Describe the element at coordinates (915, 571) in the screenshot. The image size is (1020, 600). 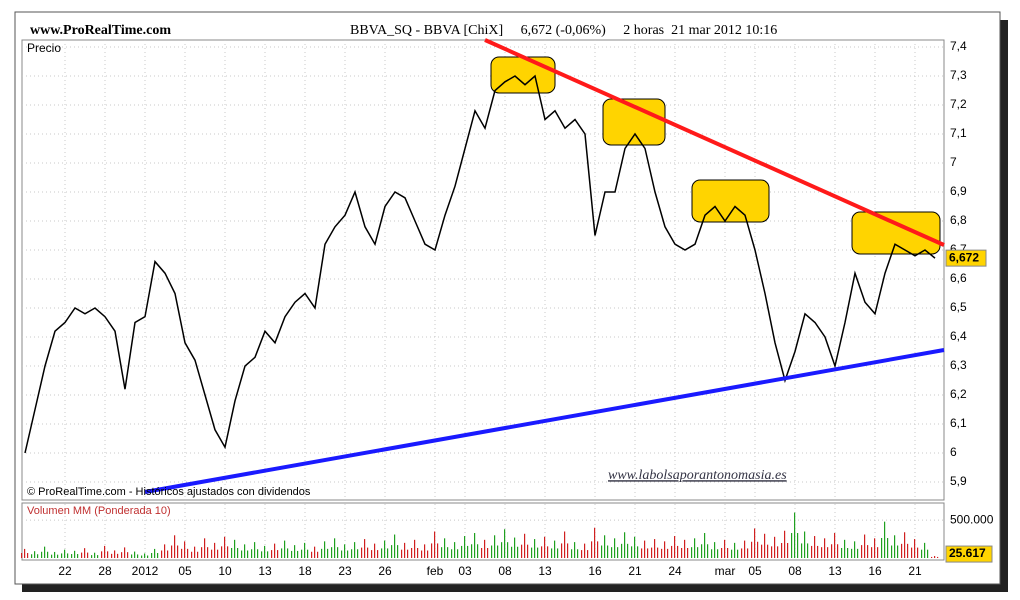
I see `x-tick-label: 21` at that location.